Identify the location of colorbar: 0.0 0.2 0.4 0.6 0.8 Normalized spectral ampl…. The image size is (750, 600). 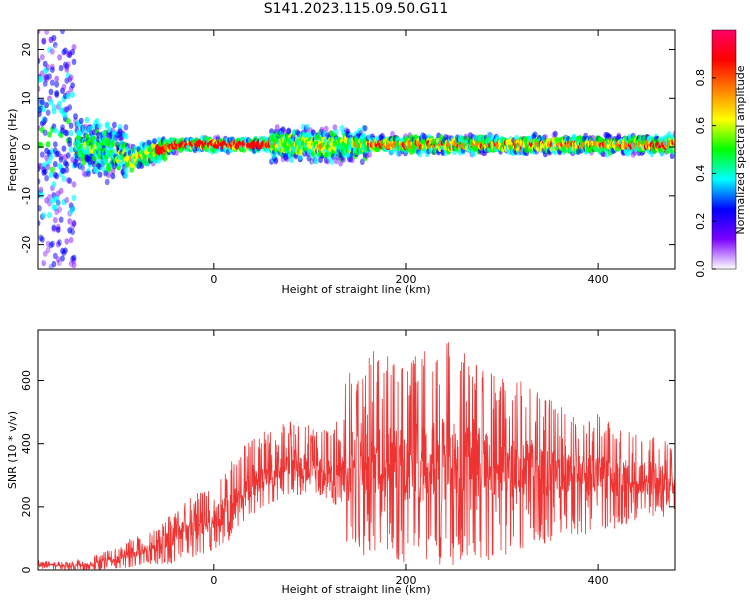
(720, 153).